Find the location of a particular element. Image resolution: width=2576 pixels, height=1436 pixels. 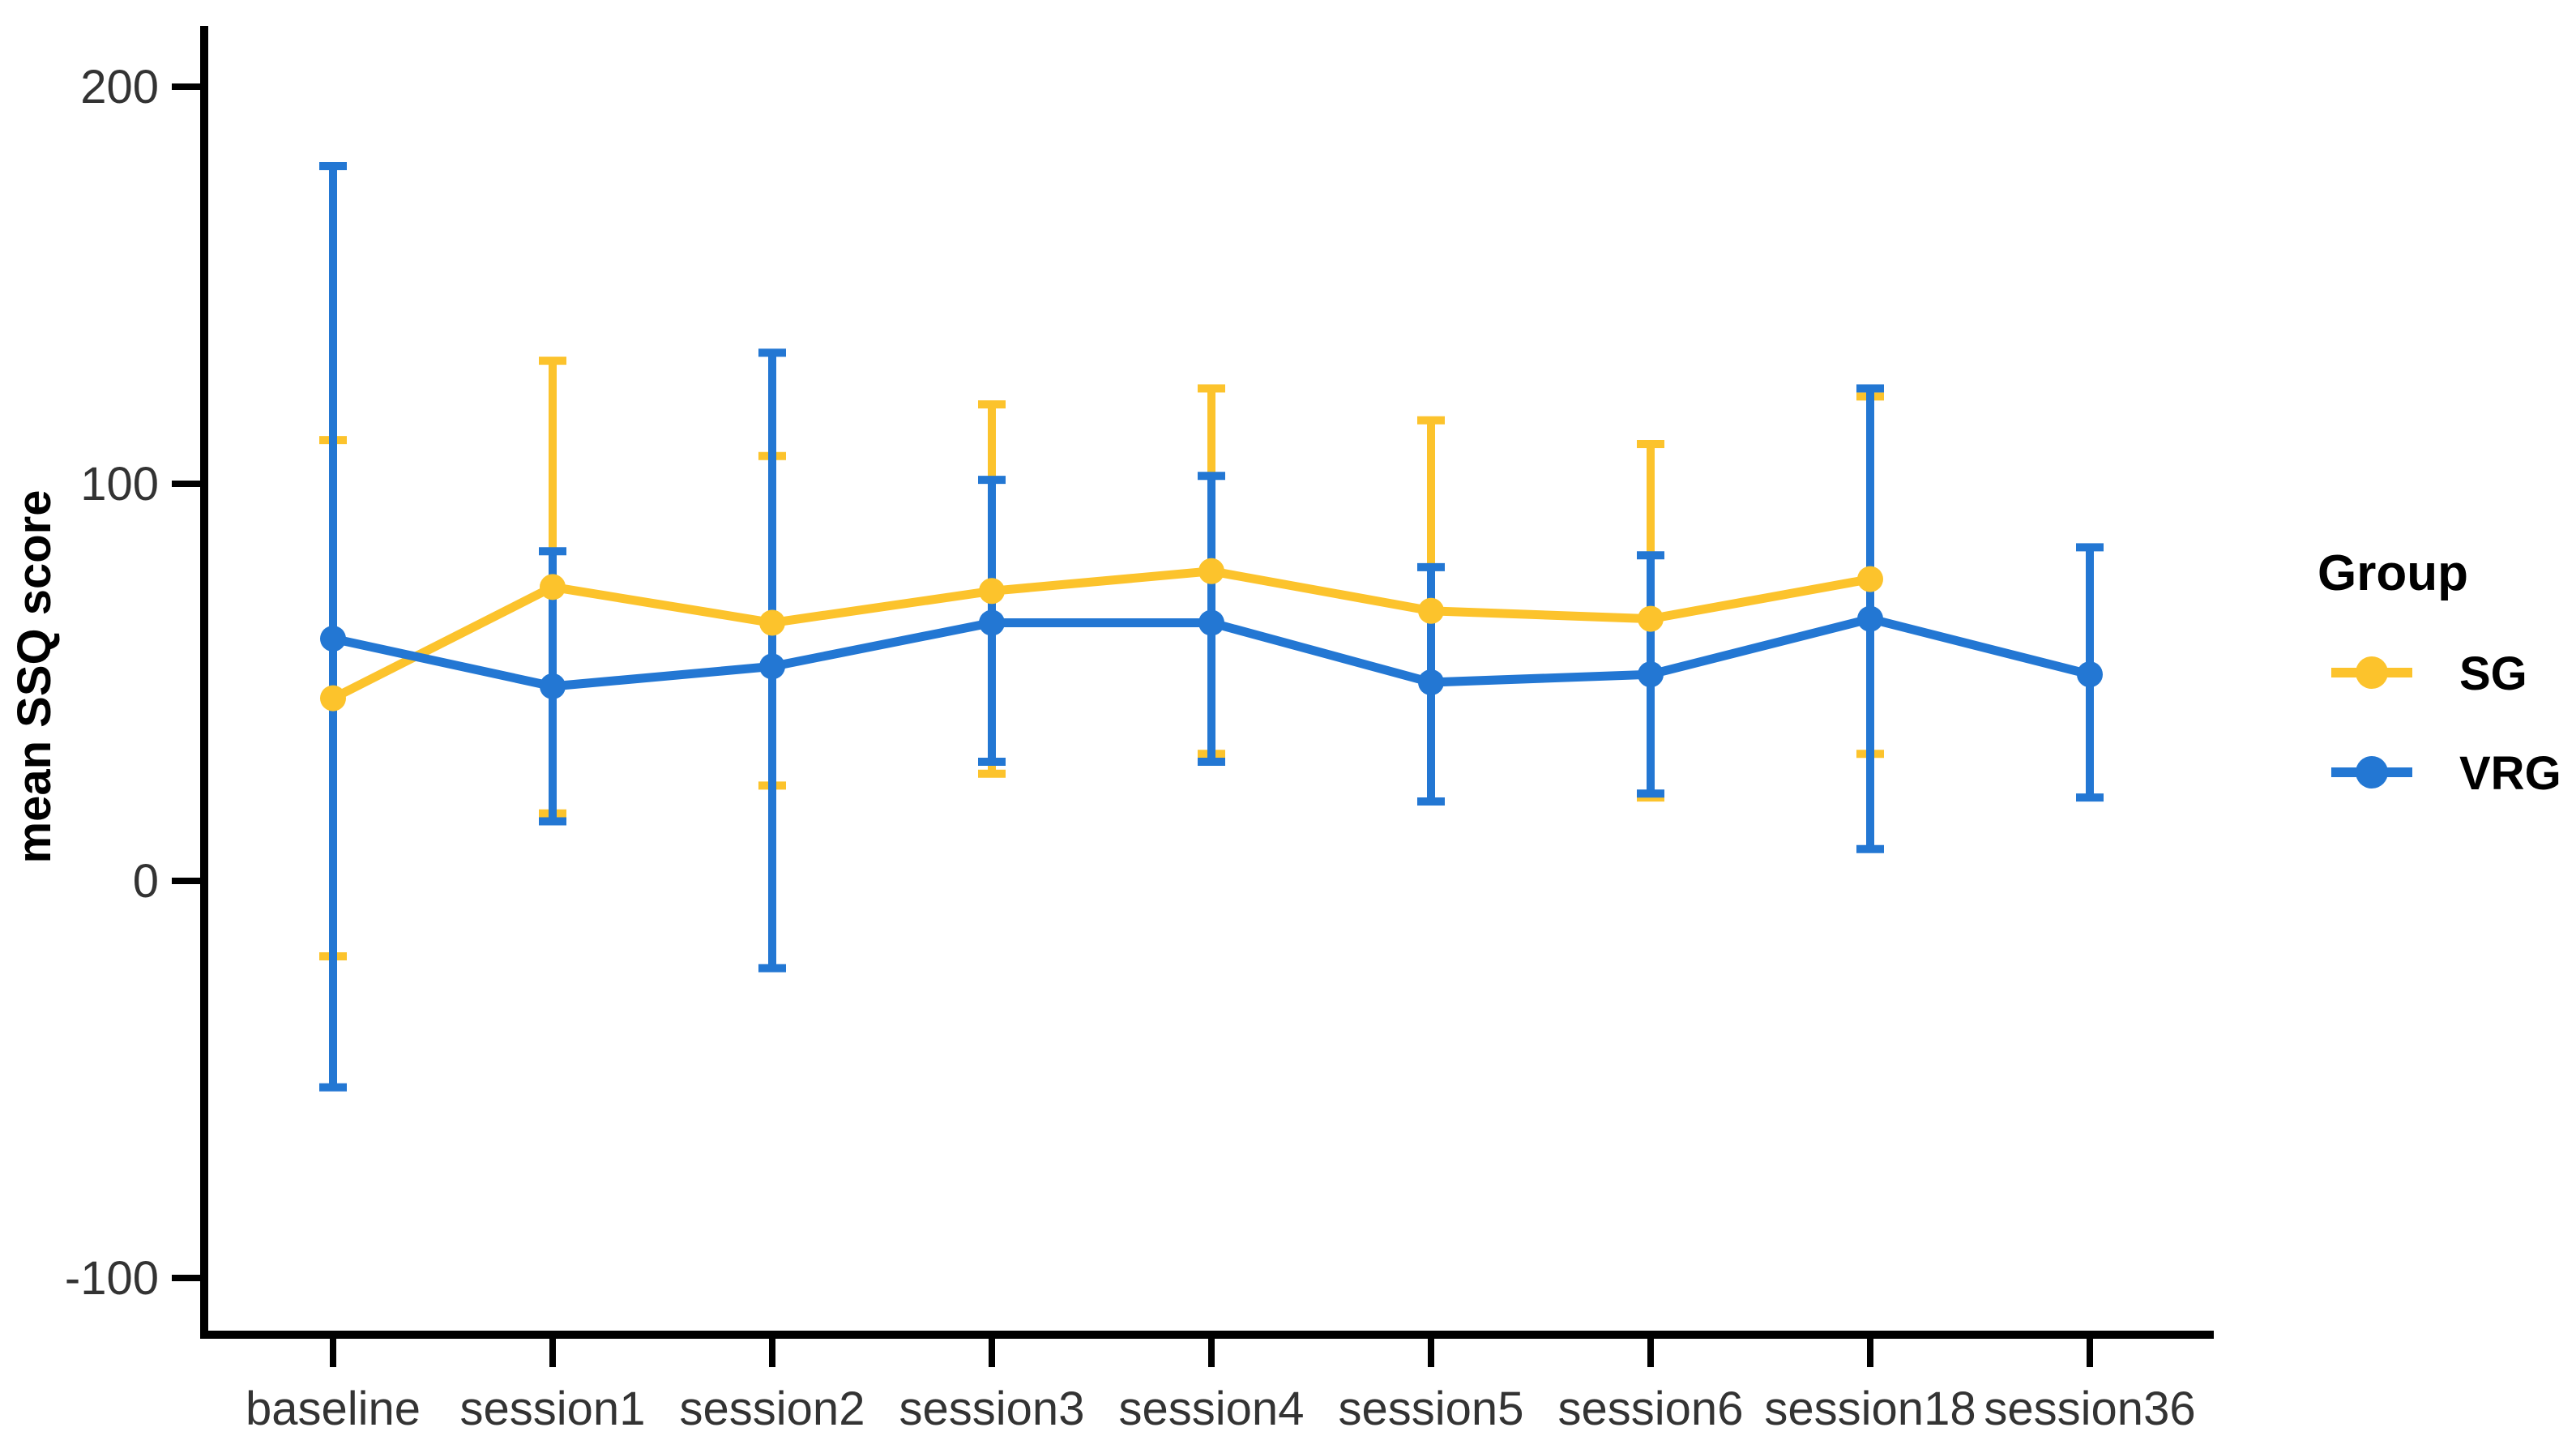

x-tick-label: baseline is located at coordinates (333, 1409).